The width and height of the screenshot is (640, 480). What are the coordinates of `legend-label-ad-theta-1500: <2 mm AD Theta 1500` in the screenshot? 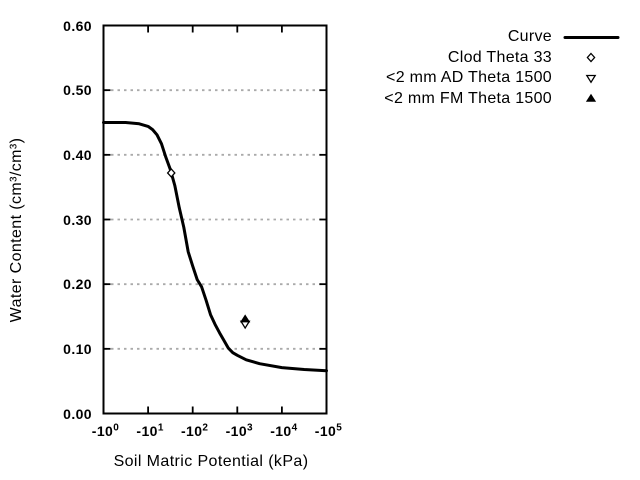 It's located at (469, 78).